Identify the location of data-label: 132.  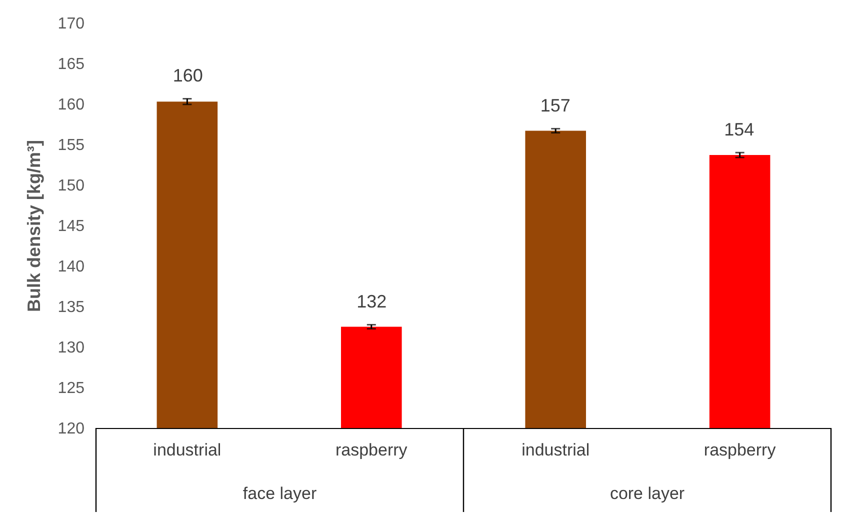
(371, 302).